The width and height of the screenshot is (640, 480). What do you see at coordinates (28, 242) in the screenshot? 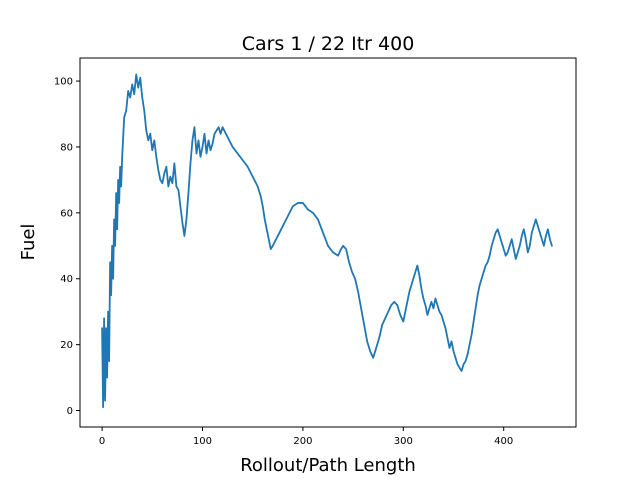
I see `y-axis-label: Fuel` at bounding box center [28, 242].